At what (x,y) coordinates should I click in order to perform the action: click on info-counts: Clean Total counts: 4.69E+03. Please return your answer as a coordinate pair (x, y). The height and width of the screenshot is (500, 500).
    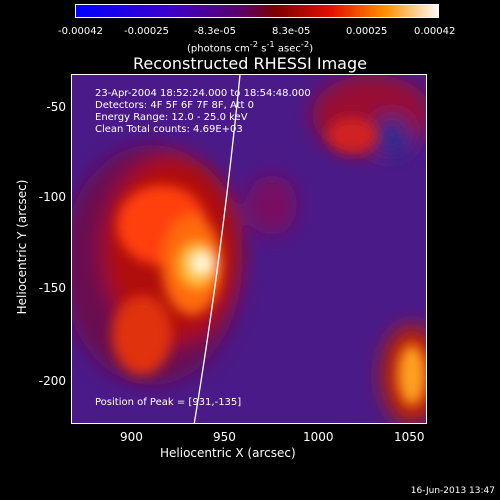
    Looking at the image, I should click on (169, 129).